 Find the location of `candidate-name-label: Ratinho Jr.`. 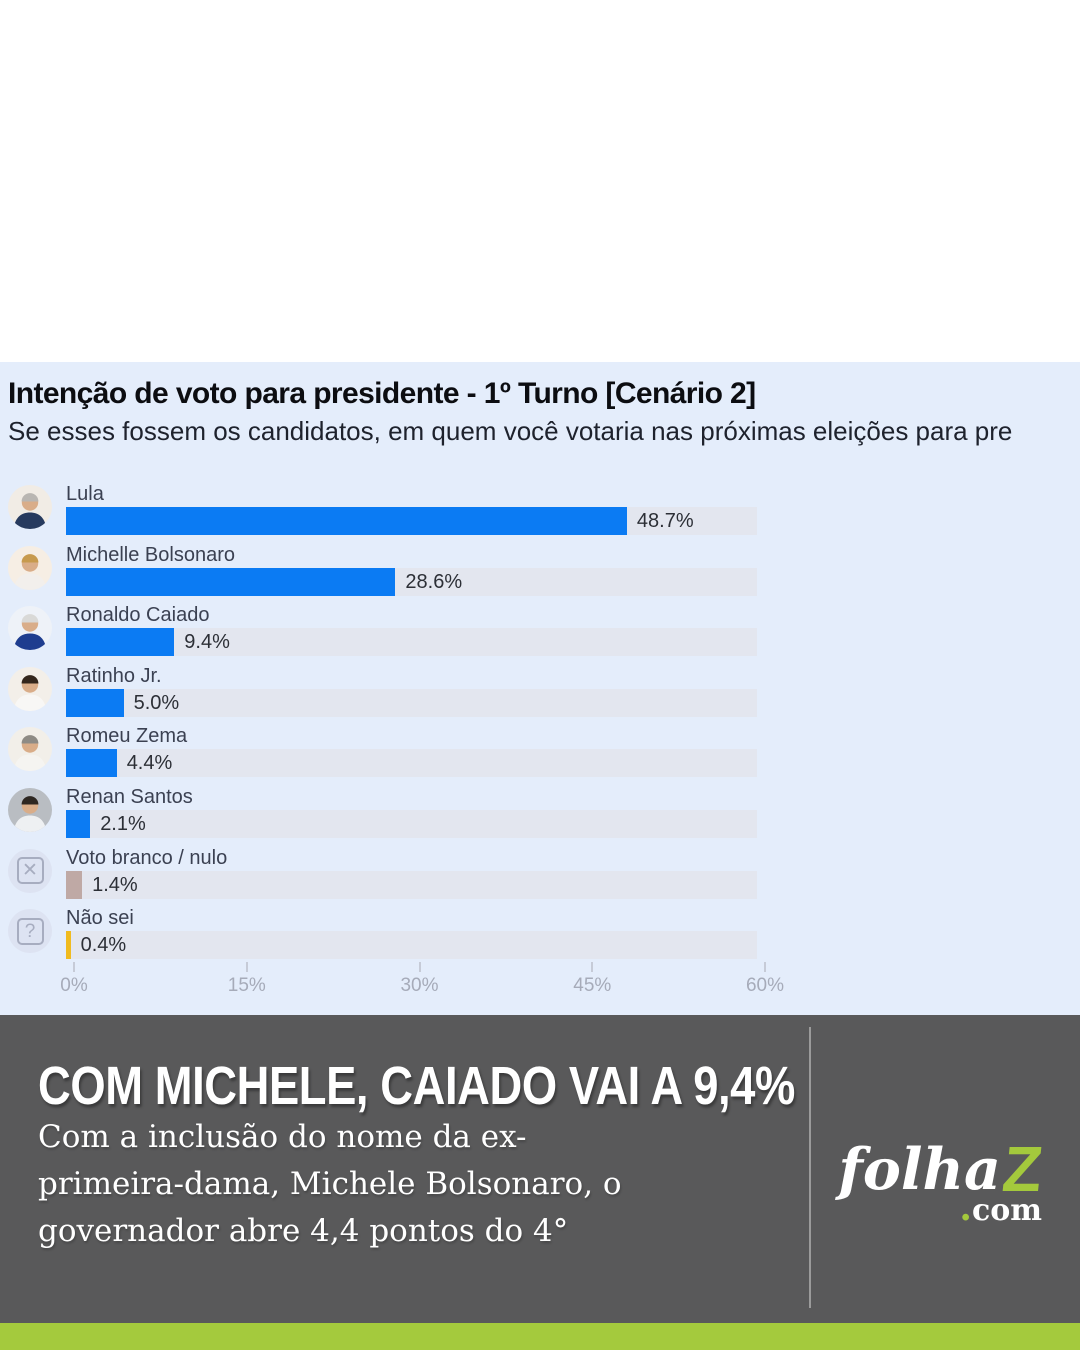

candidate-name-label: Ratinho Jr. is located at coordinates (114, 675).